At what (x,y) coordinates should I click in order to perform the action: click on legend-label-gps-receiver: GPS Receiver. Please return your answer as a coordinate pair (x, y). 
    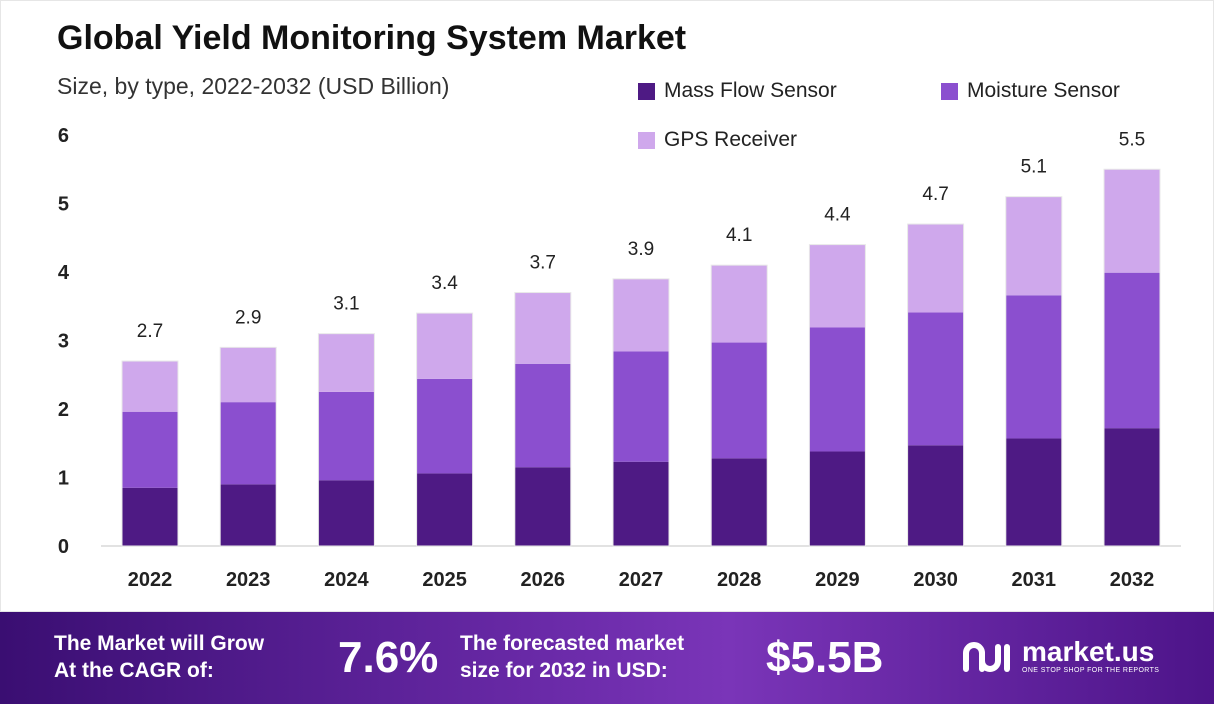
    Looking at the image, I should click on (731, 139).